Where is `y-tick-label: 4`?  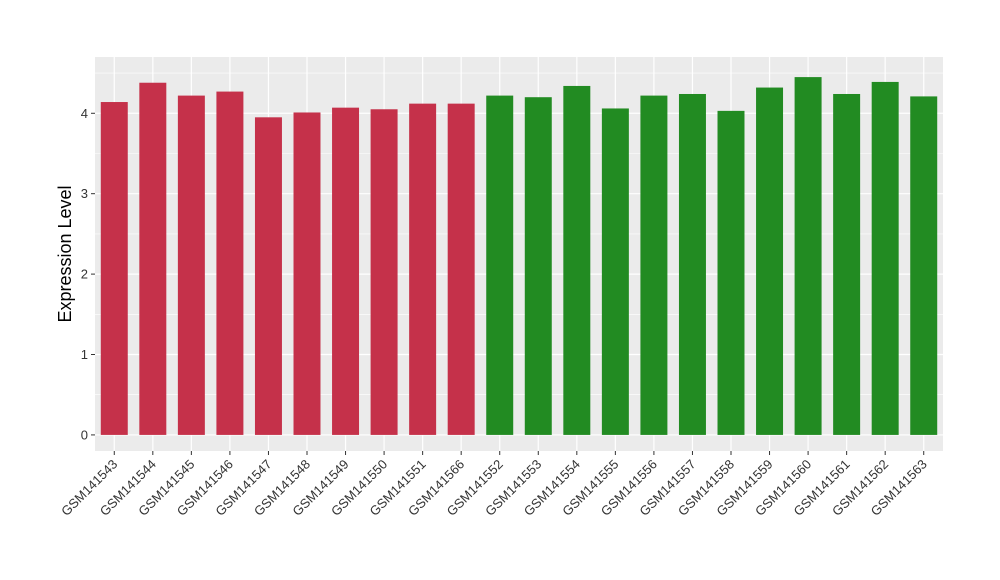
y-tick-label: 4 is located at coordinates (84, 113).